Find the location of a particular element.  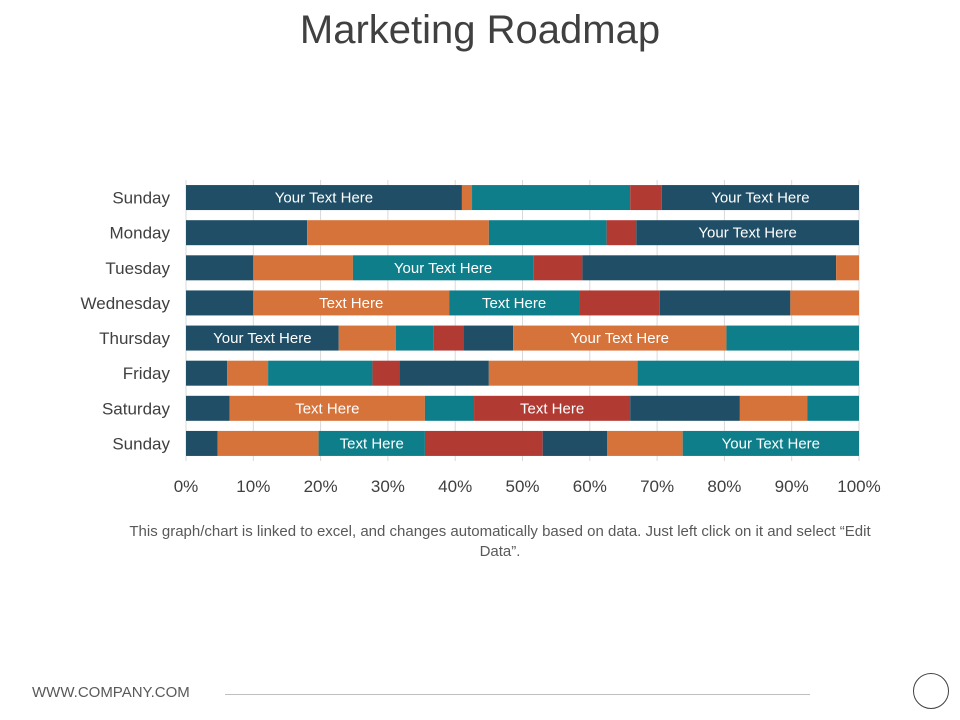

x-tick-label: 80% is located at coordinates (724, 486).